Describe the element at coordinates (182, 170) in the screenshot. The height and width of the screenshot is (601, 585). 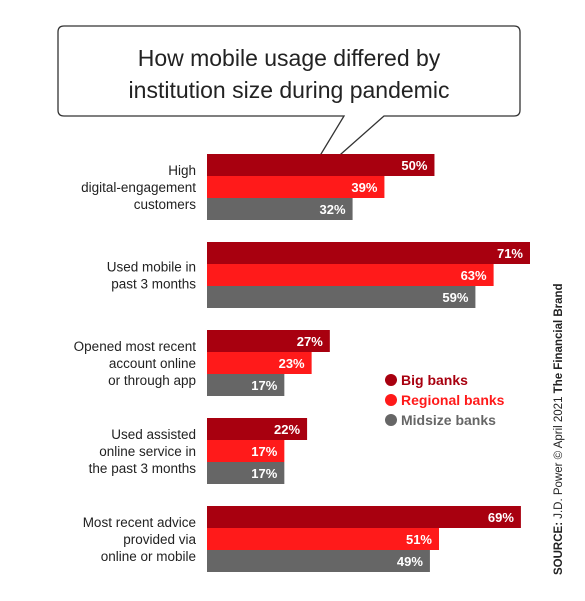
I see `category-label: High` at that location.